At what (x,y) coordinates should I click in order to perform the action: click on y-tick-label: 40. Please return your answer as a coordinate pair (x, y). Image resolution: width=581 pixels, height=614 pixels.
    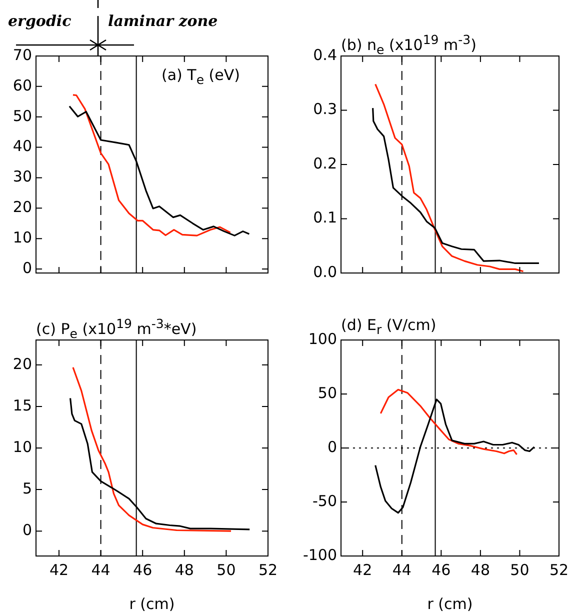
    Looking at the image, I should click on (22, 146).